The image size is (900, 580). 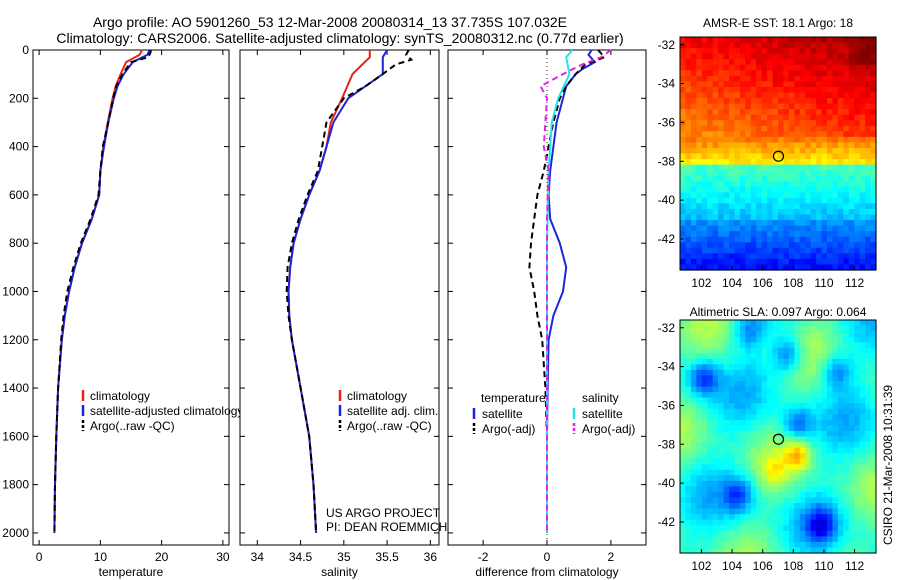 I want to click on map-title: Altimetric SLA: 0.097 Argo: 0.064, so click(x=778, y=312).